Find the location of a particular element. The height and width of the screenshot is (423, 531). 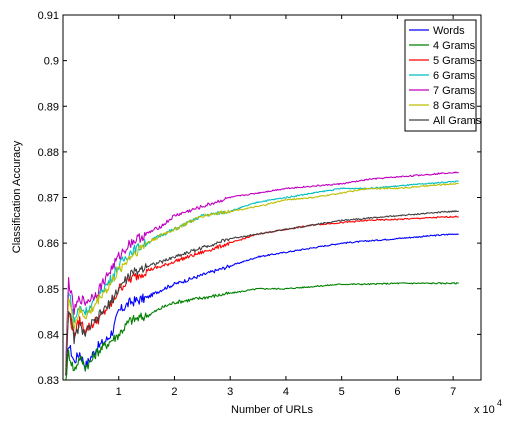

x-axis-label: Number of URLs is located at coordinates (272, 410).